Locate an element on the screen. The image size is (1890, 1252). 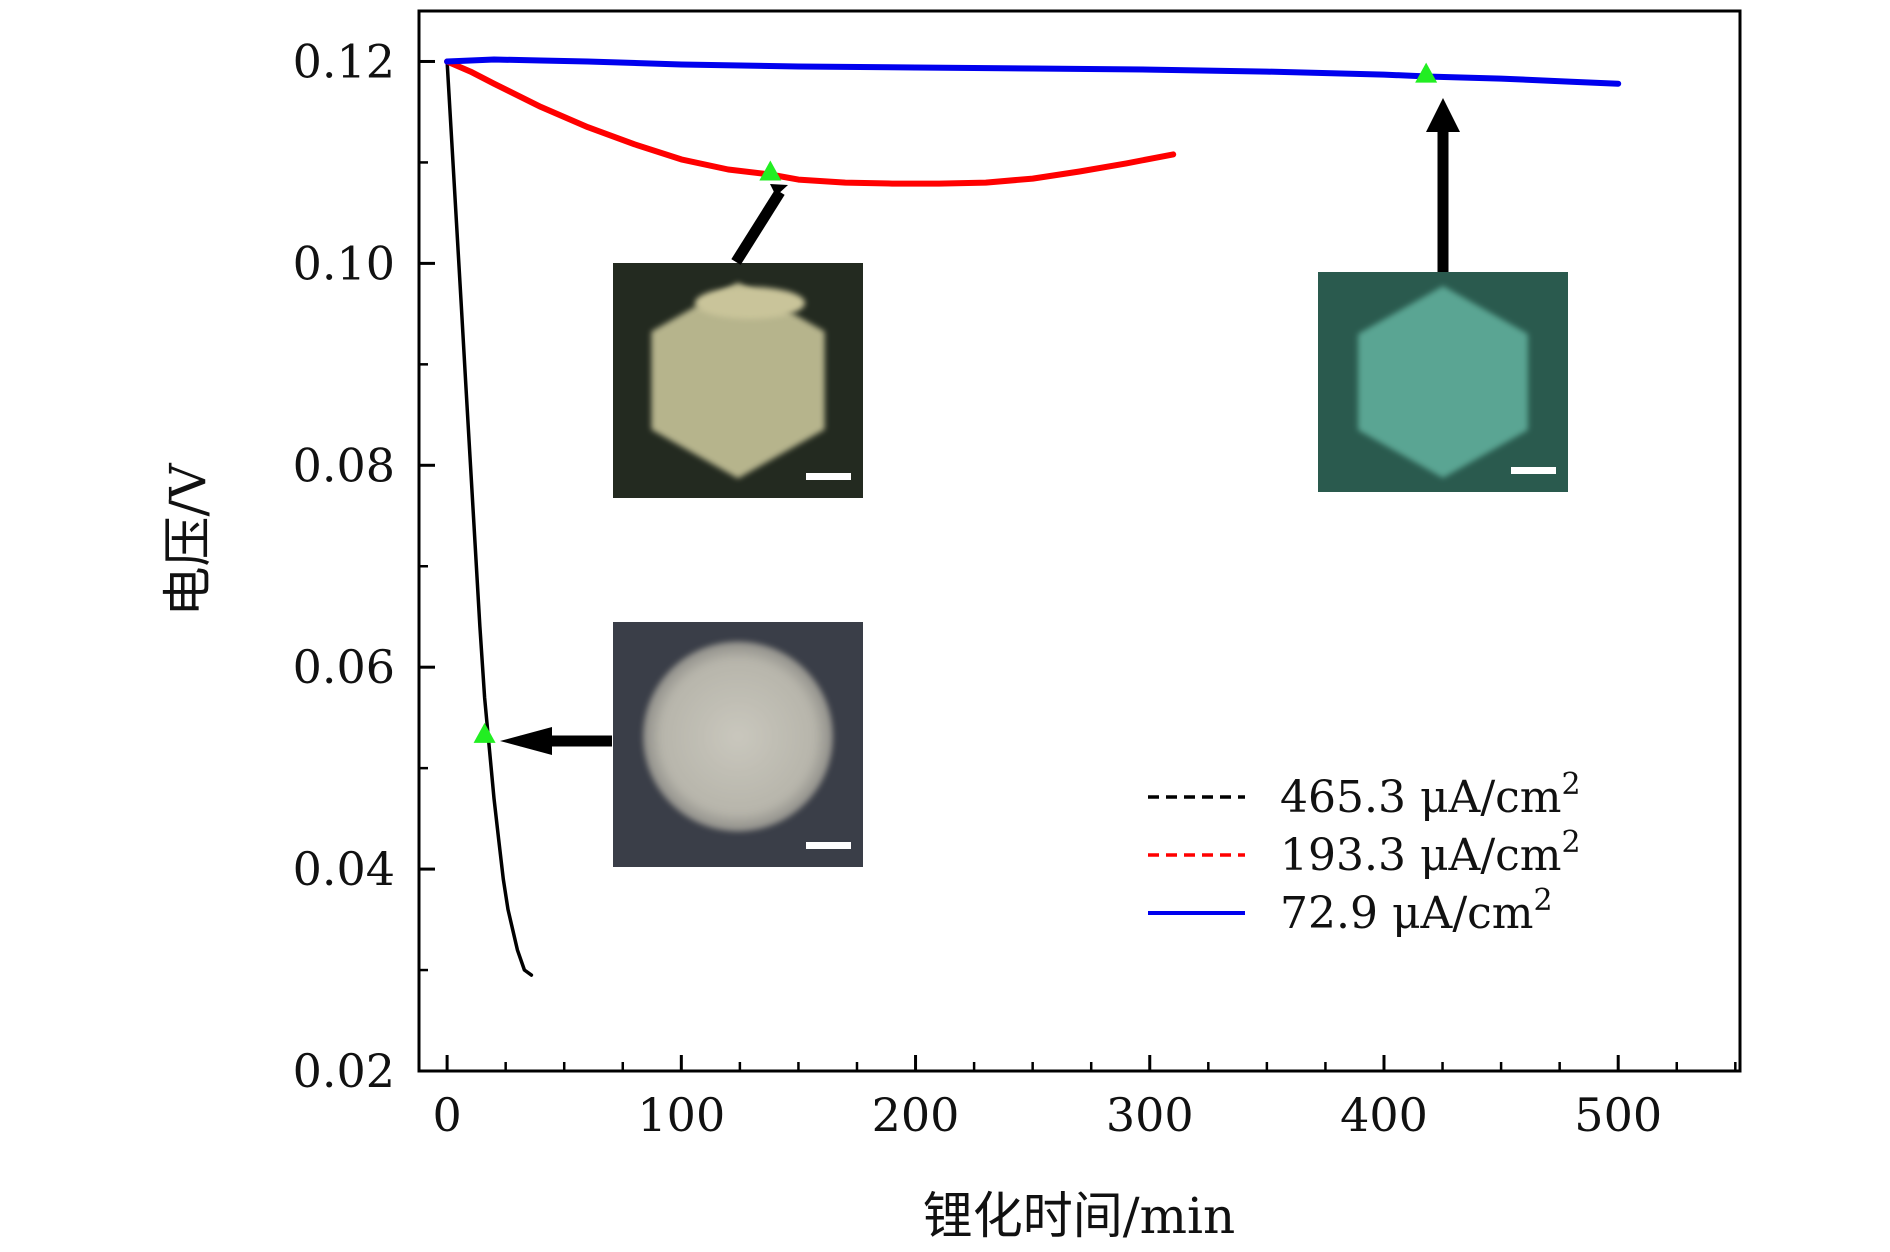
x-tick-label: 200 is located at coordinates (916, 1115).